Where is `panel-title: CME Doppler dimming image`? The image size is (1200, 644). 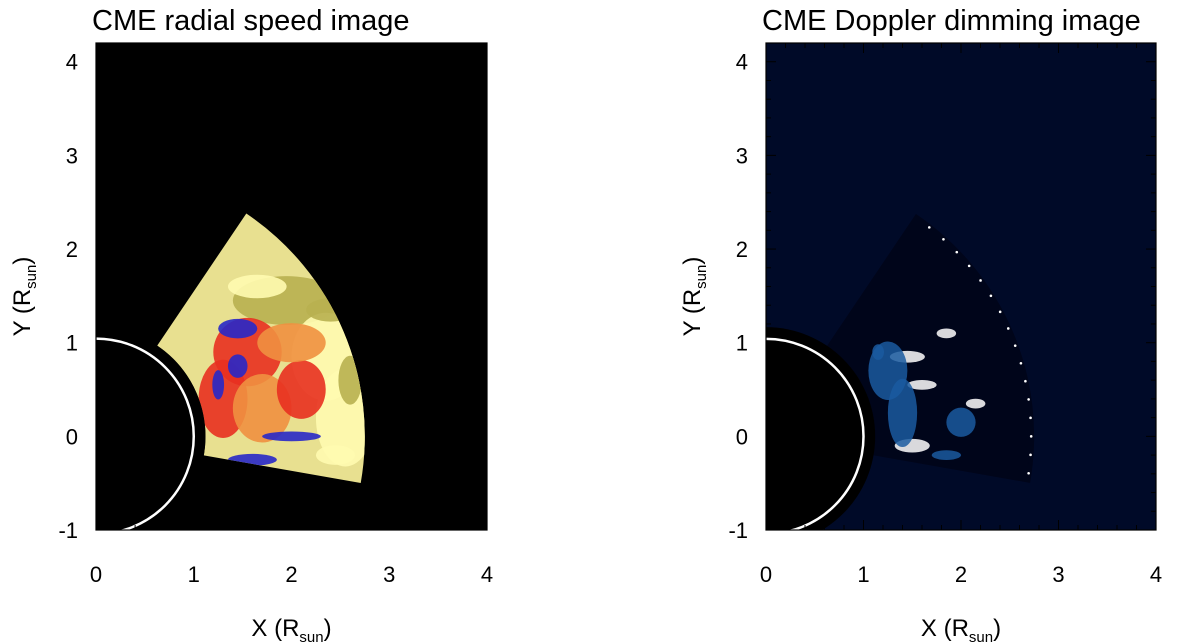
panel-title: CME Doppler dimming image is located at coordinates (951, 21).